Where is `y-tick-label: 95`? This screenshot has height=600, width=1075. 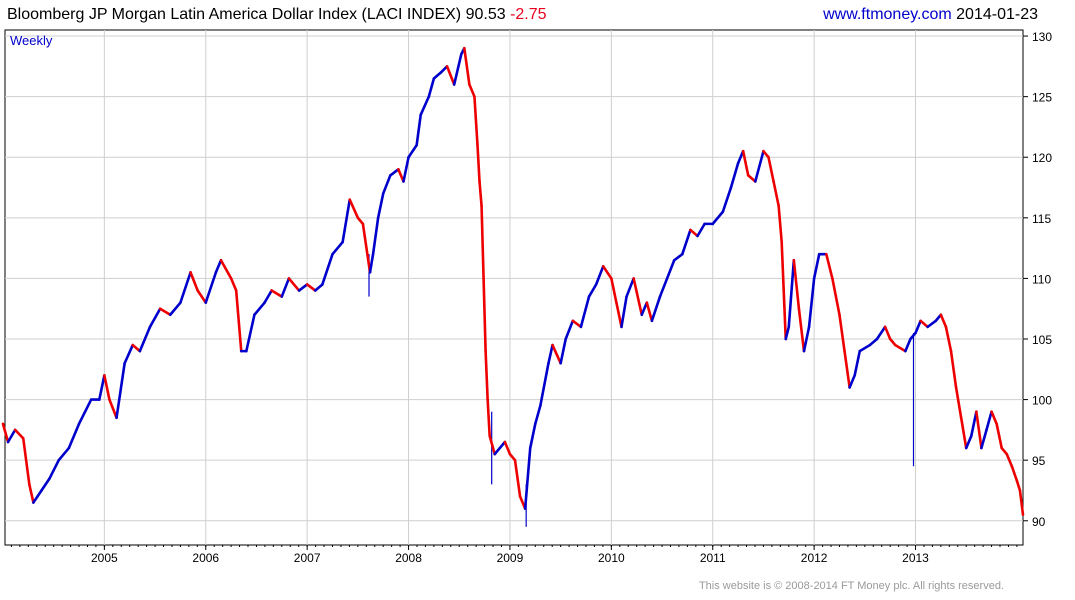
y-tick-label: 95 is located at coordinates (1039, 461).